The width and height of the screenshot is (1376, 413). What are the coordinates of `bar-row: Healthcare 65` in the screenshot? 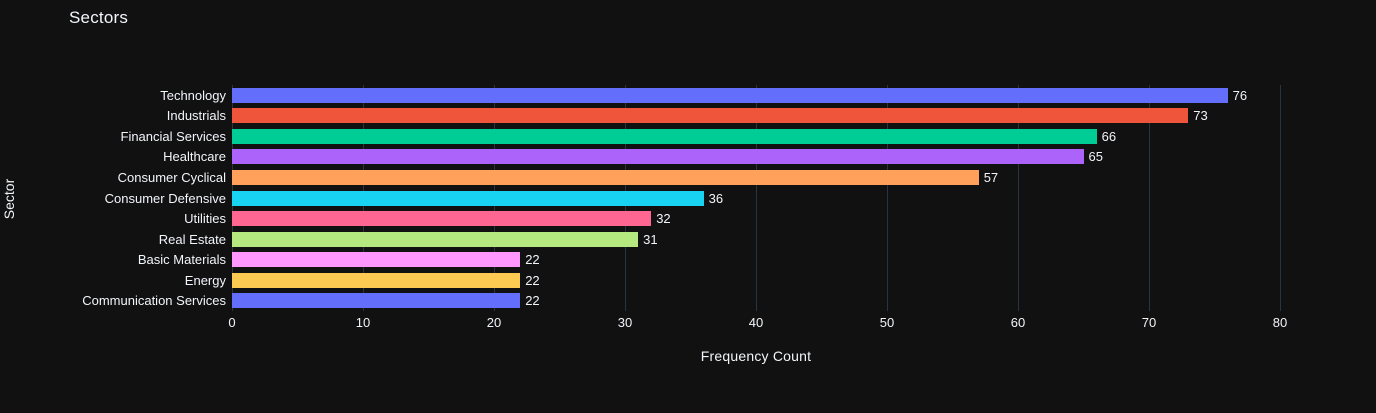 It's located at (721, 157).